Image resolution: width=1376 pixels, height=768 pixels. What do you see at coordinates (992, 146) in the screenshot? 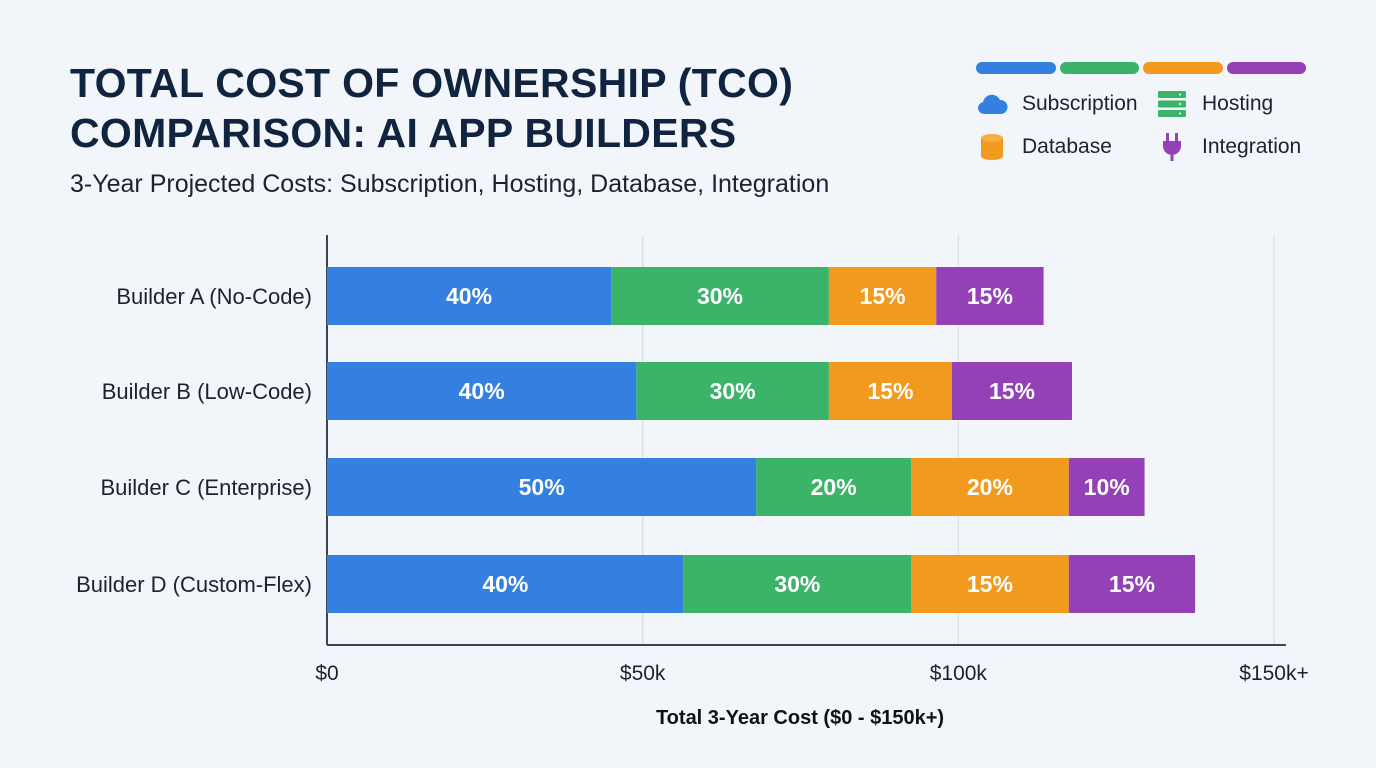
I see `database-icon` at bounding box center [992, 146].